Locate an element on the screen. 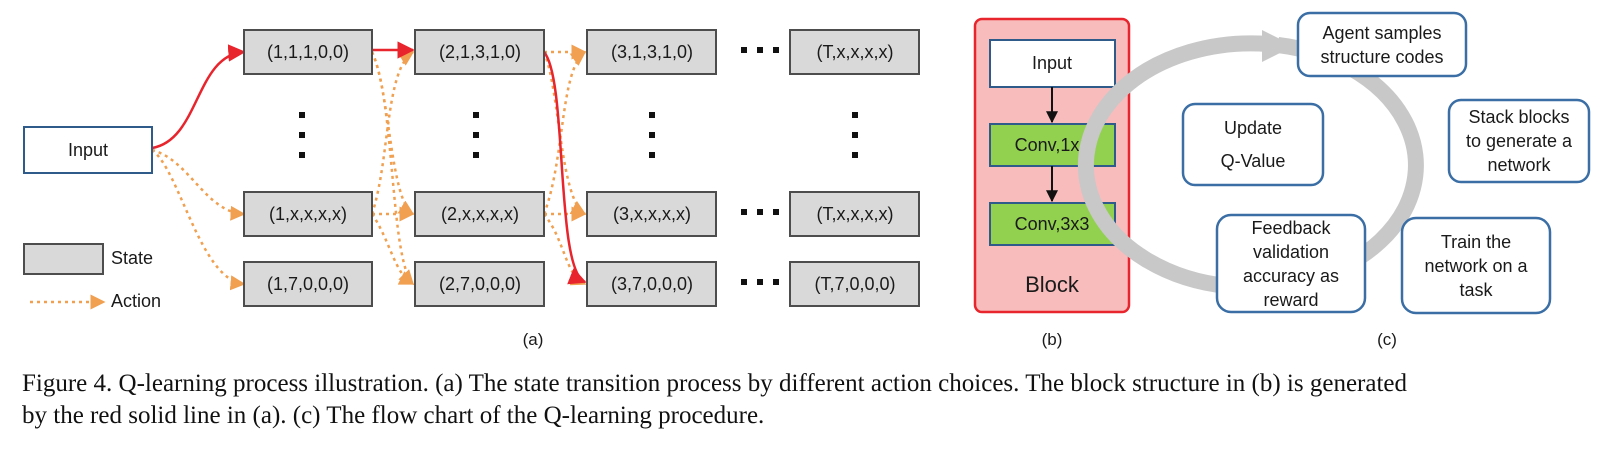 Image resolution: width=1614 pixels, height=449 pixels. legend-action-label: Action is located at coordinates (136, 301).